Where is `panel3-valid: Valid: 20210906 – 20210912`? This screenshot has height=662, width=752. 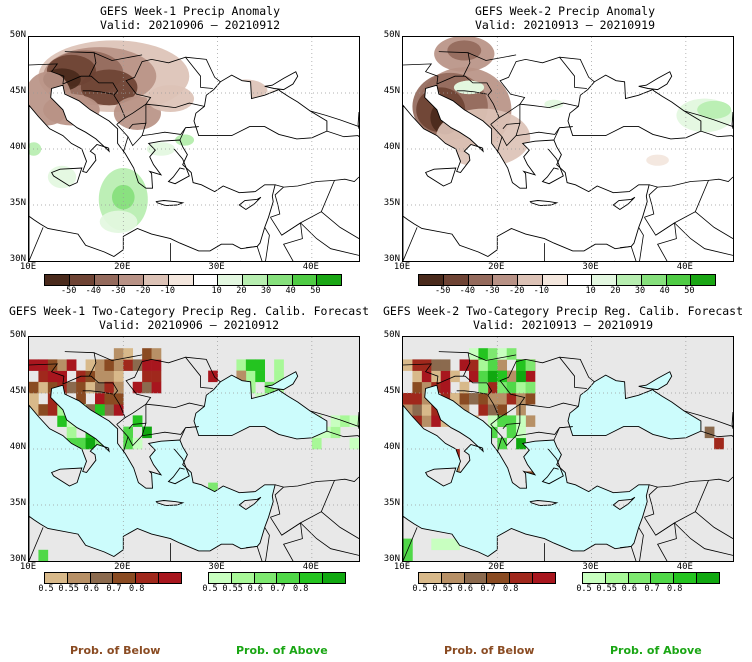
panel3-valid: Valid: 20210906 – 20210912 is located at coordinates (188, 325).